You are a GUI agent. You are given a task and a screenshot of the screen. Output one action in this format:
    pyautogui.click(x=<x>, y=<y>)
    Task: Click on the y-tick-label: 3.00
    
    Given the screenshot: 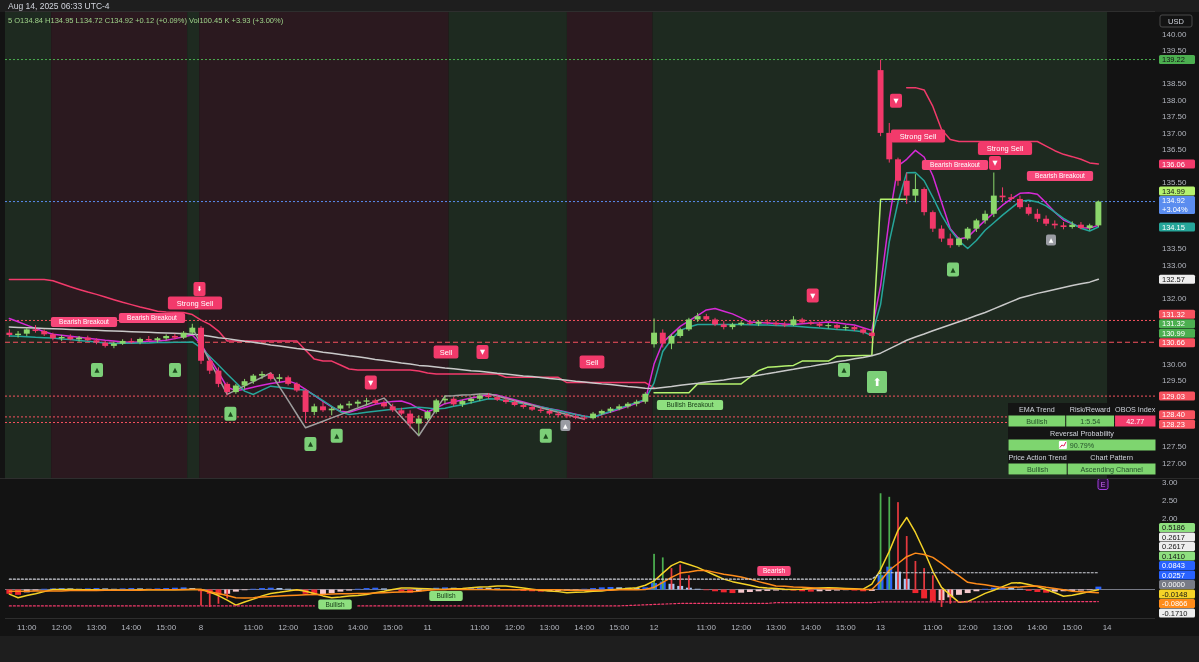 What is the action you would take?
    pyautogui.click(x=1170, y=483)
    